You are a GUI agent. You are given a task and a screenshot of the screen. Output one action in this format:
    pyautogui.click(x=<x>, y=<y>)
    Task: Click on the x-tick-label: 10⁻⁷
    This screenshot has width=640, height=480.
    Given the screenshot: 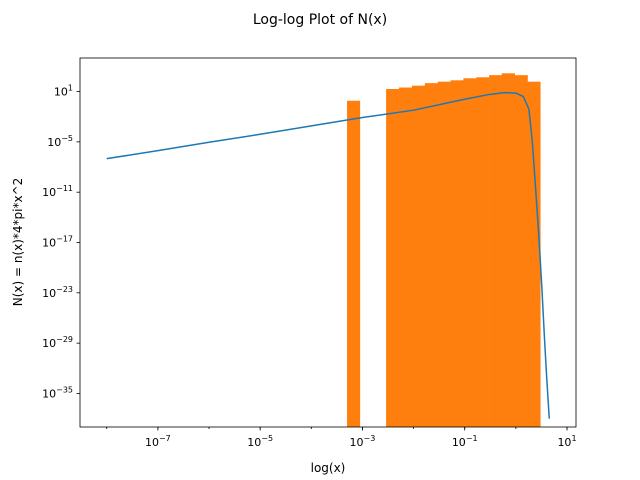 What is the action you would take?
    pyautogui.click(x=158, y=441)
    